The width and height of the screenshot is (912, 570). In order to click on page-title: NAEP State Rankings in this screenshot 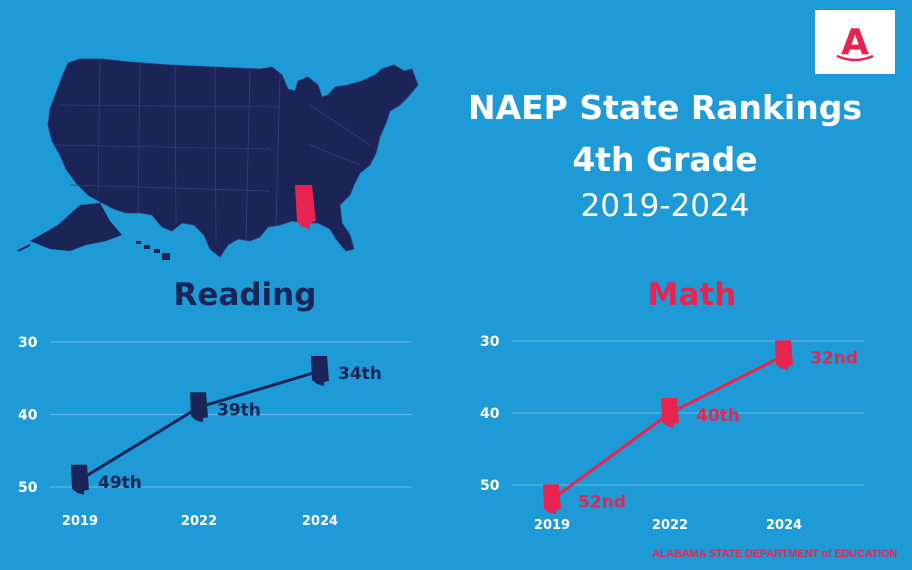, I will do `click(665, 107)`.